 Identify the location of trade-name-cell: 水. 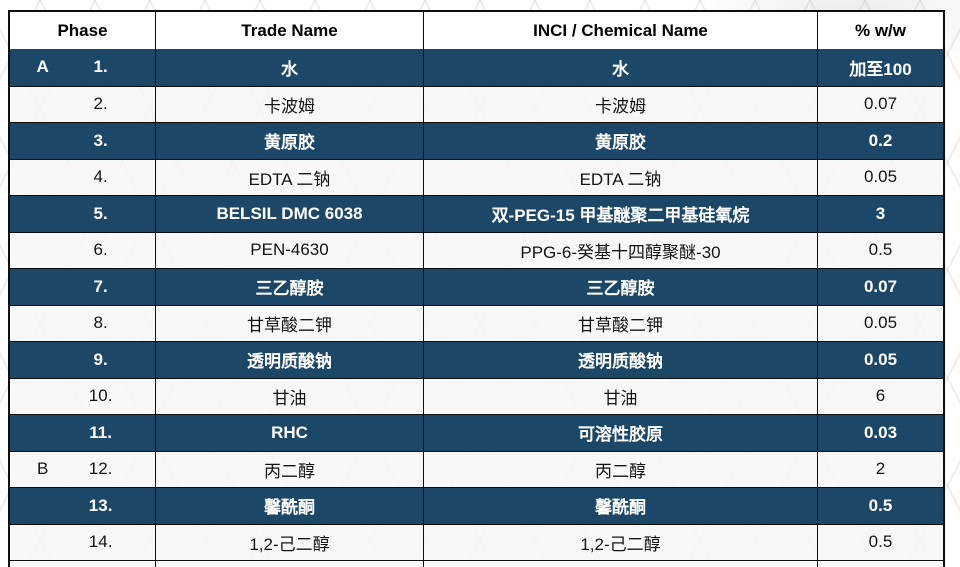
(290, 67).